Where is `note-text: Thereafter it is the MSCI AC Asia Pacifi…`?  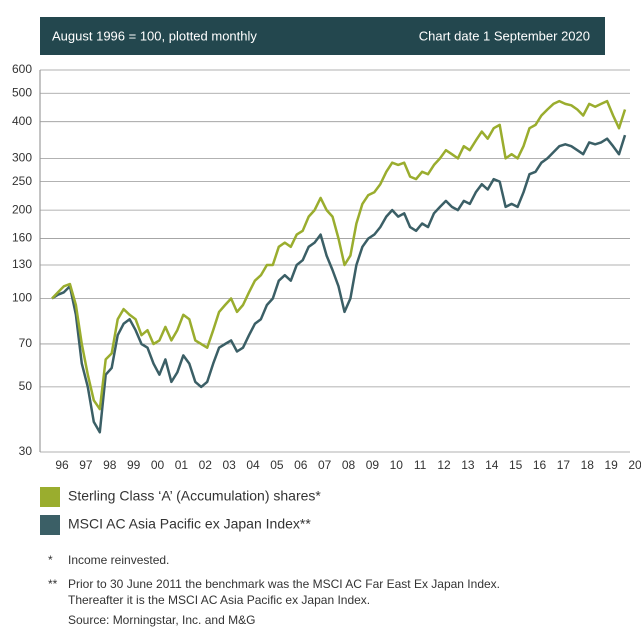 note-text: Thereafter it is the MSCI AC Asia Pacifi… is located at coordinates (219, 600).